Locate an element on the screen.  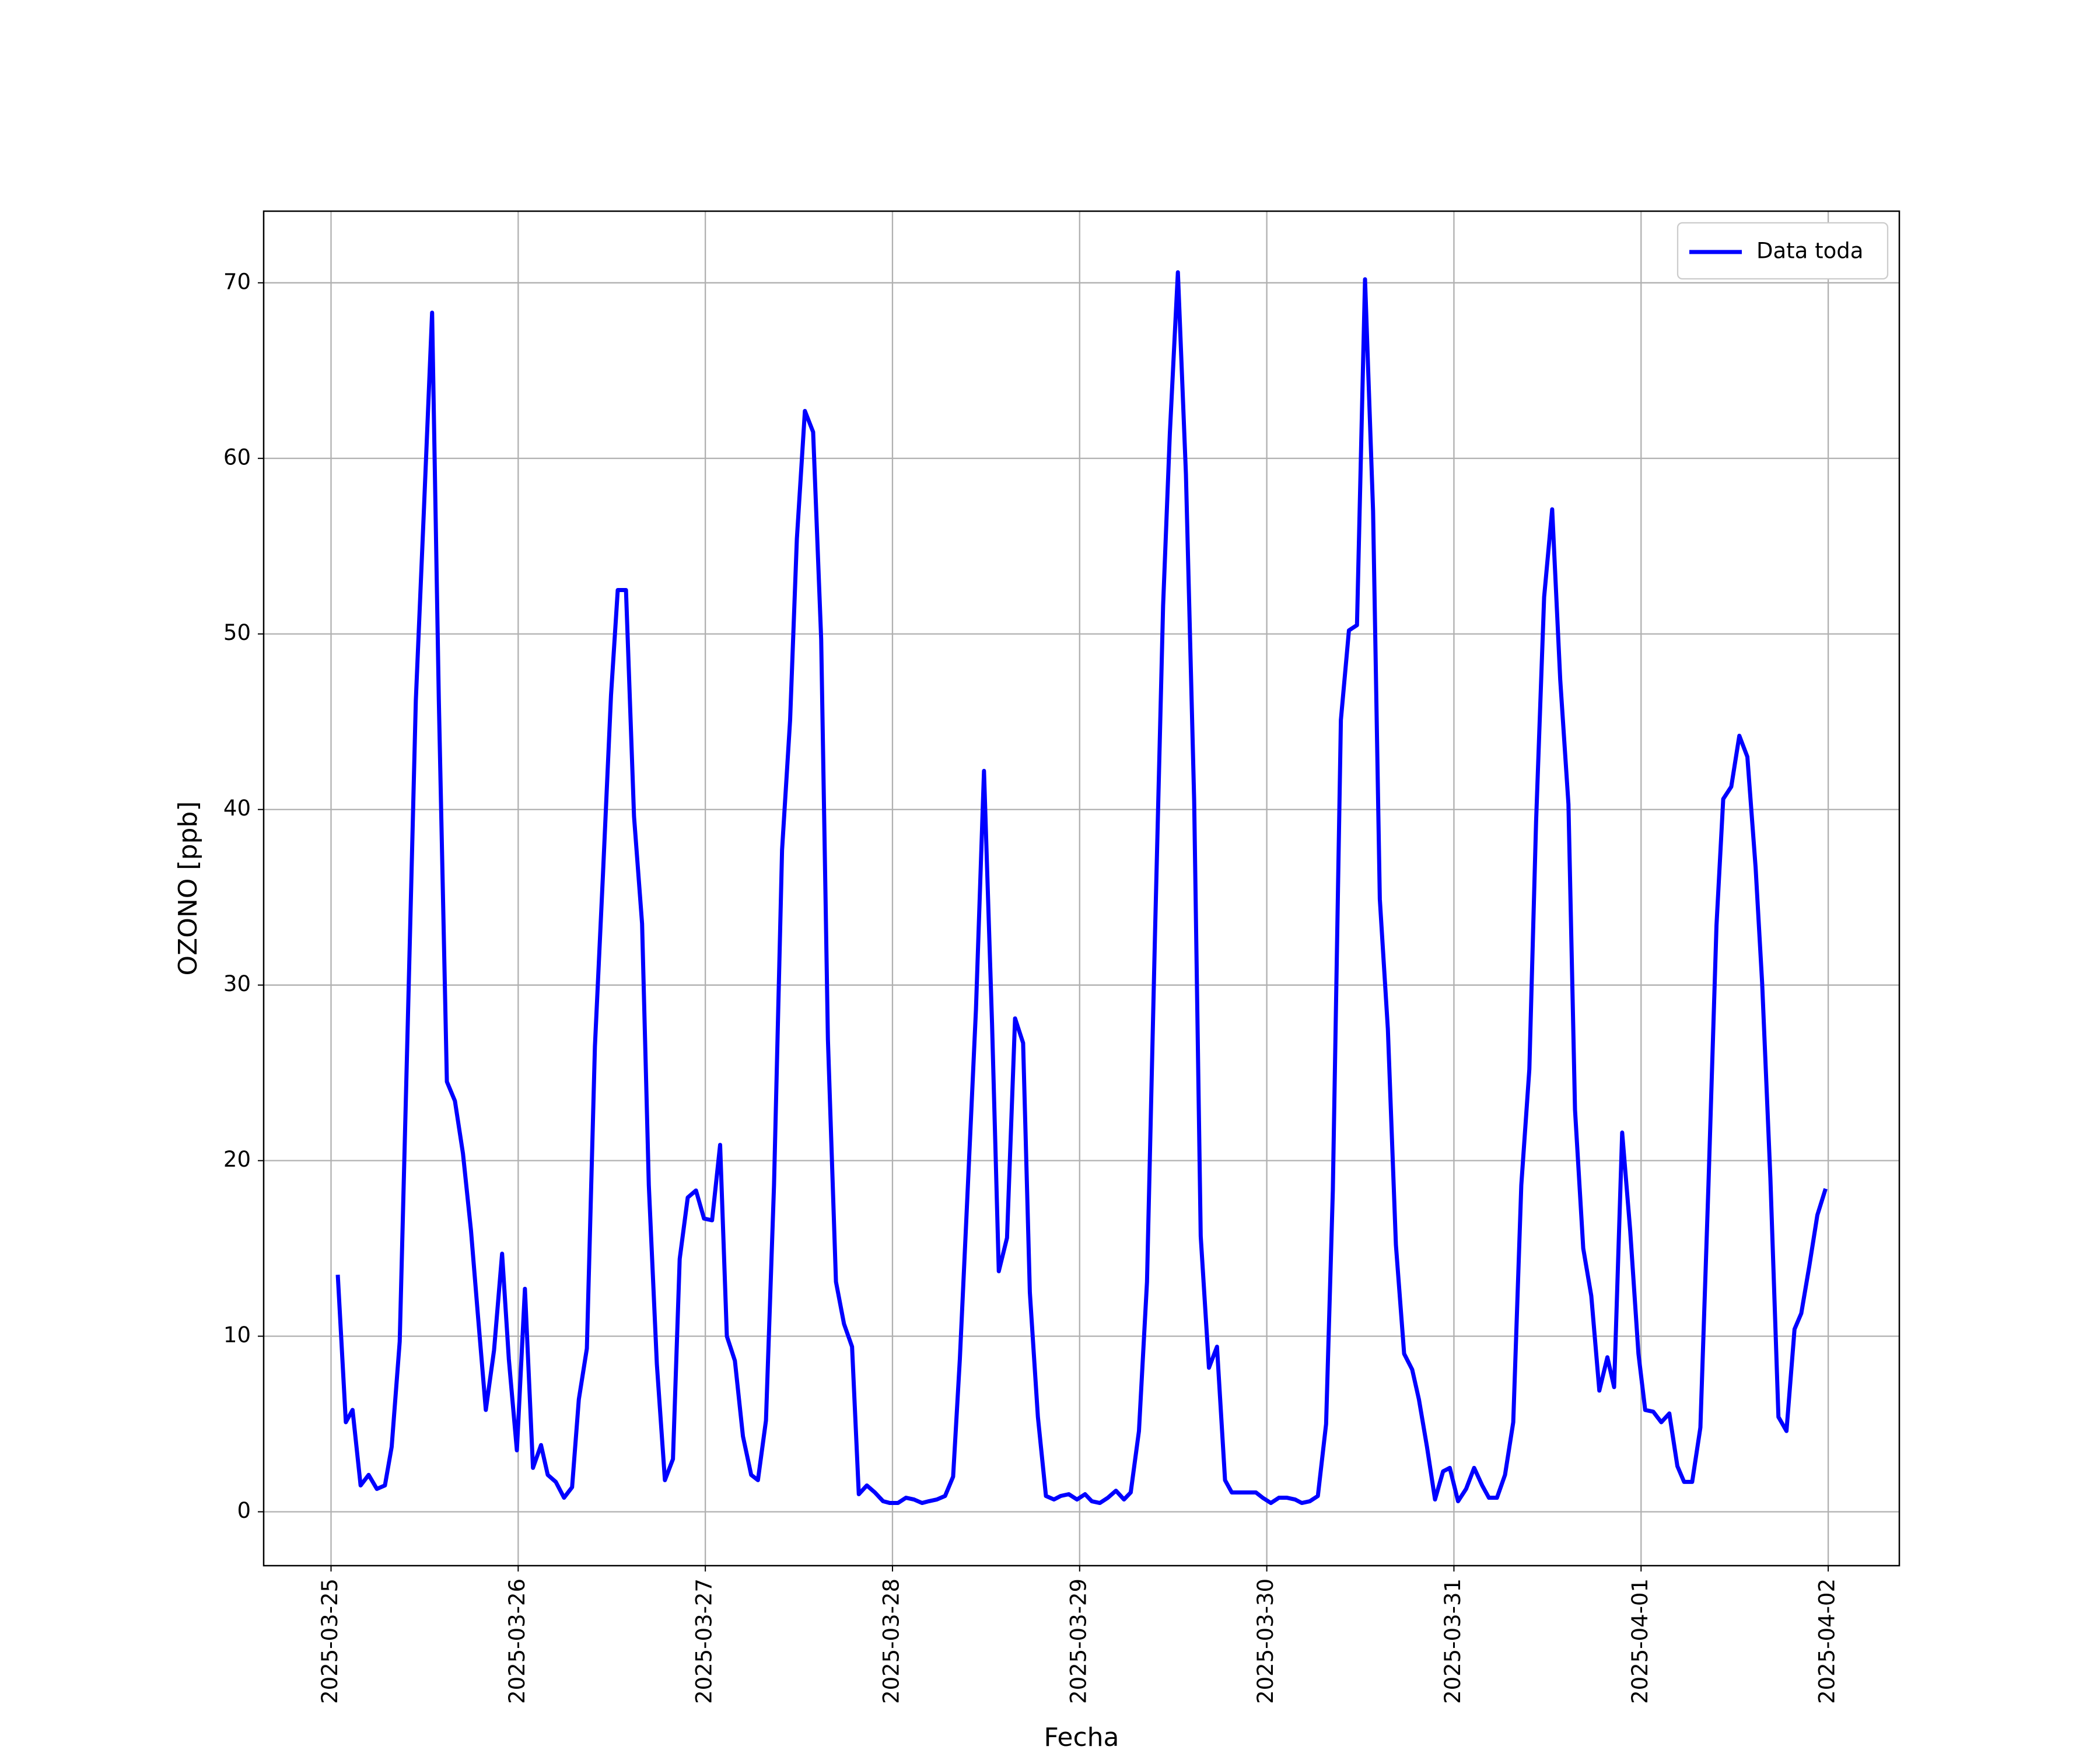
y-tick-label: 30 is located at coordinates (237, 984).